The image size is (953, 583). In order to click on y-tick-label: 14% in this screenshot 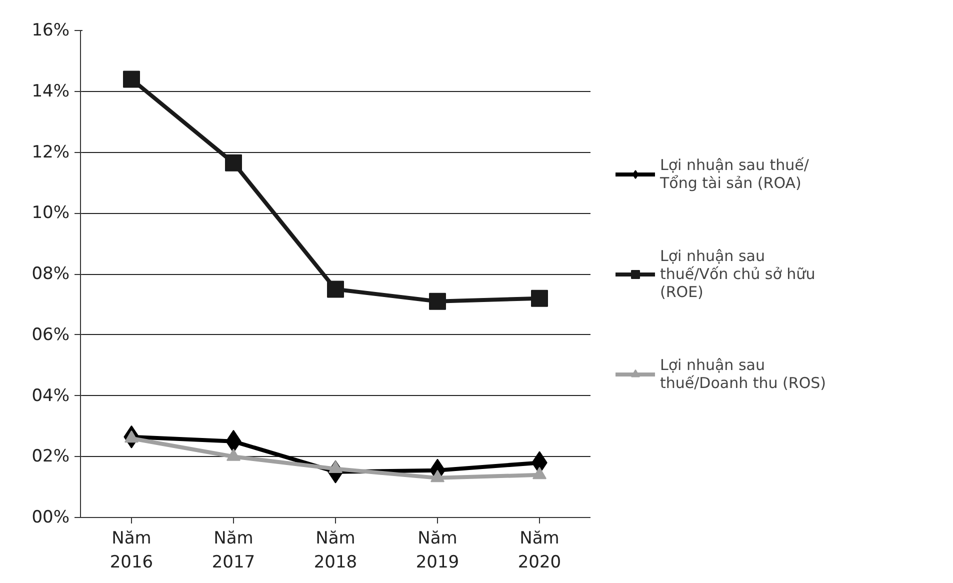, I will do `click(51, 91)`.